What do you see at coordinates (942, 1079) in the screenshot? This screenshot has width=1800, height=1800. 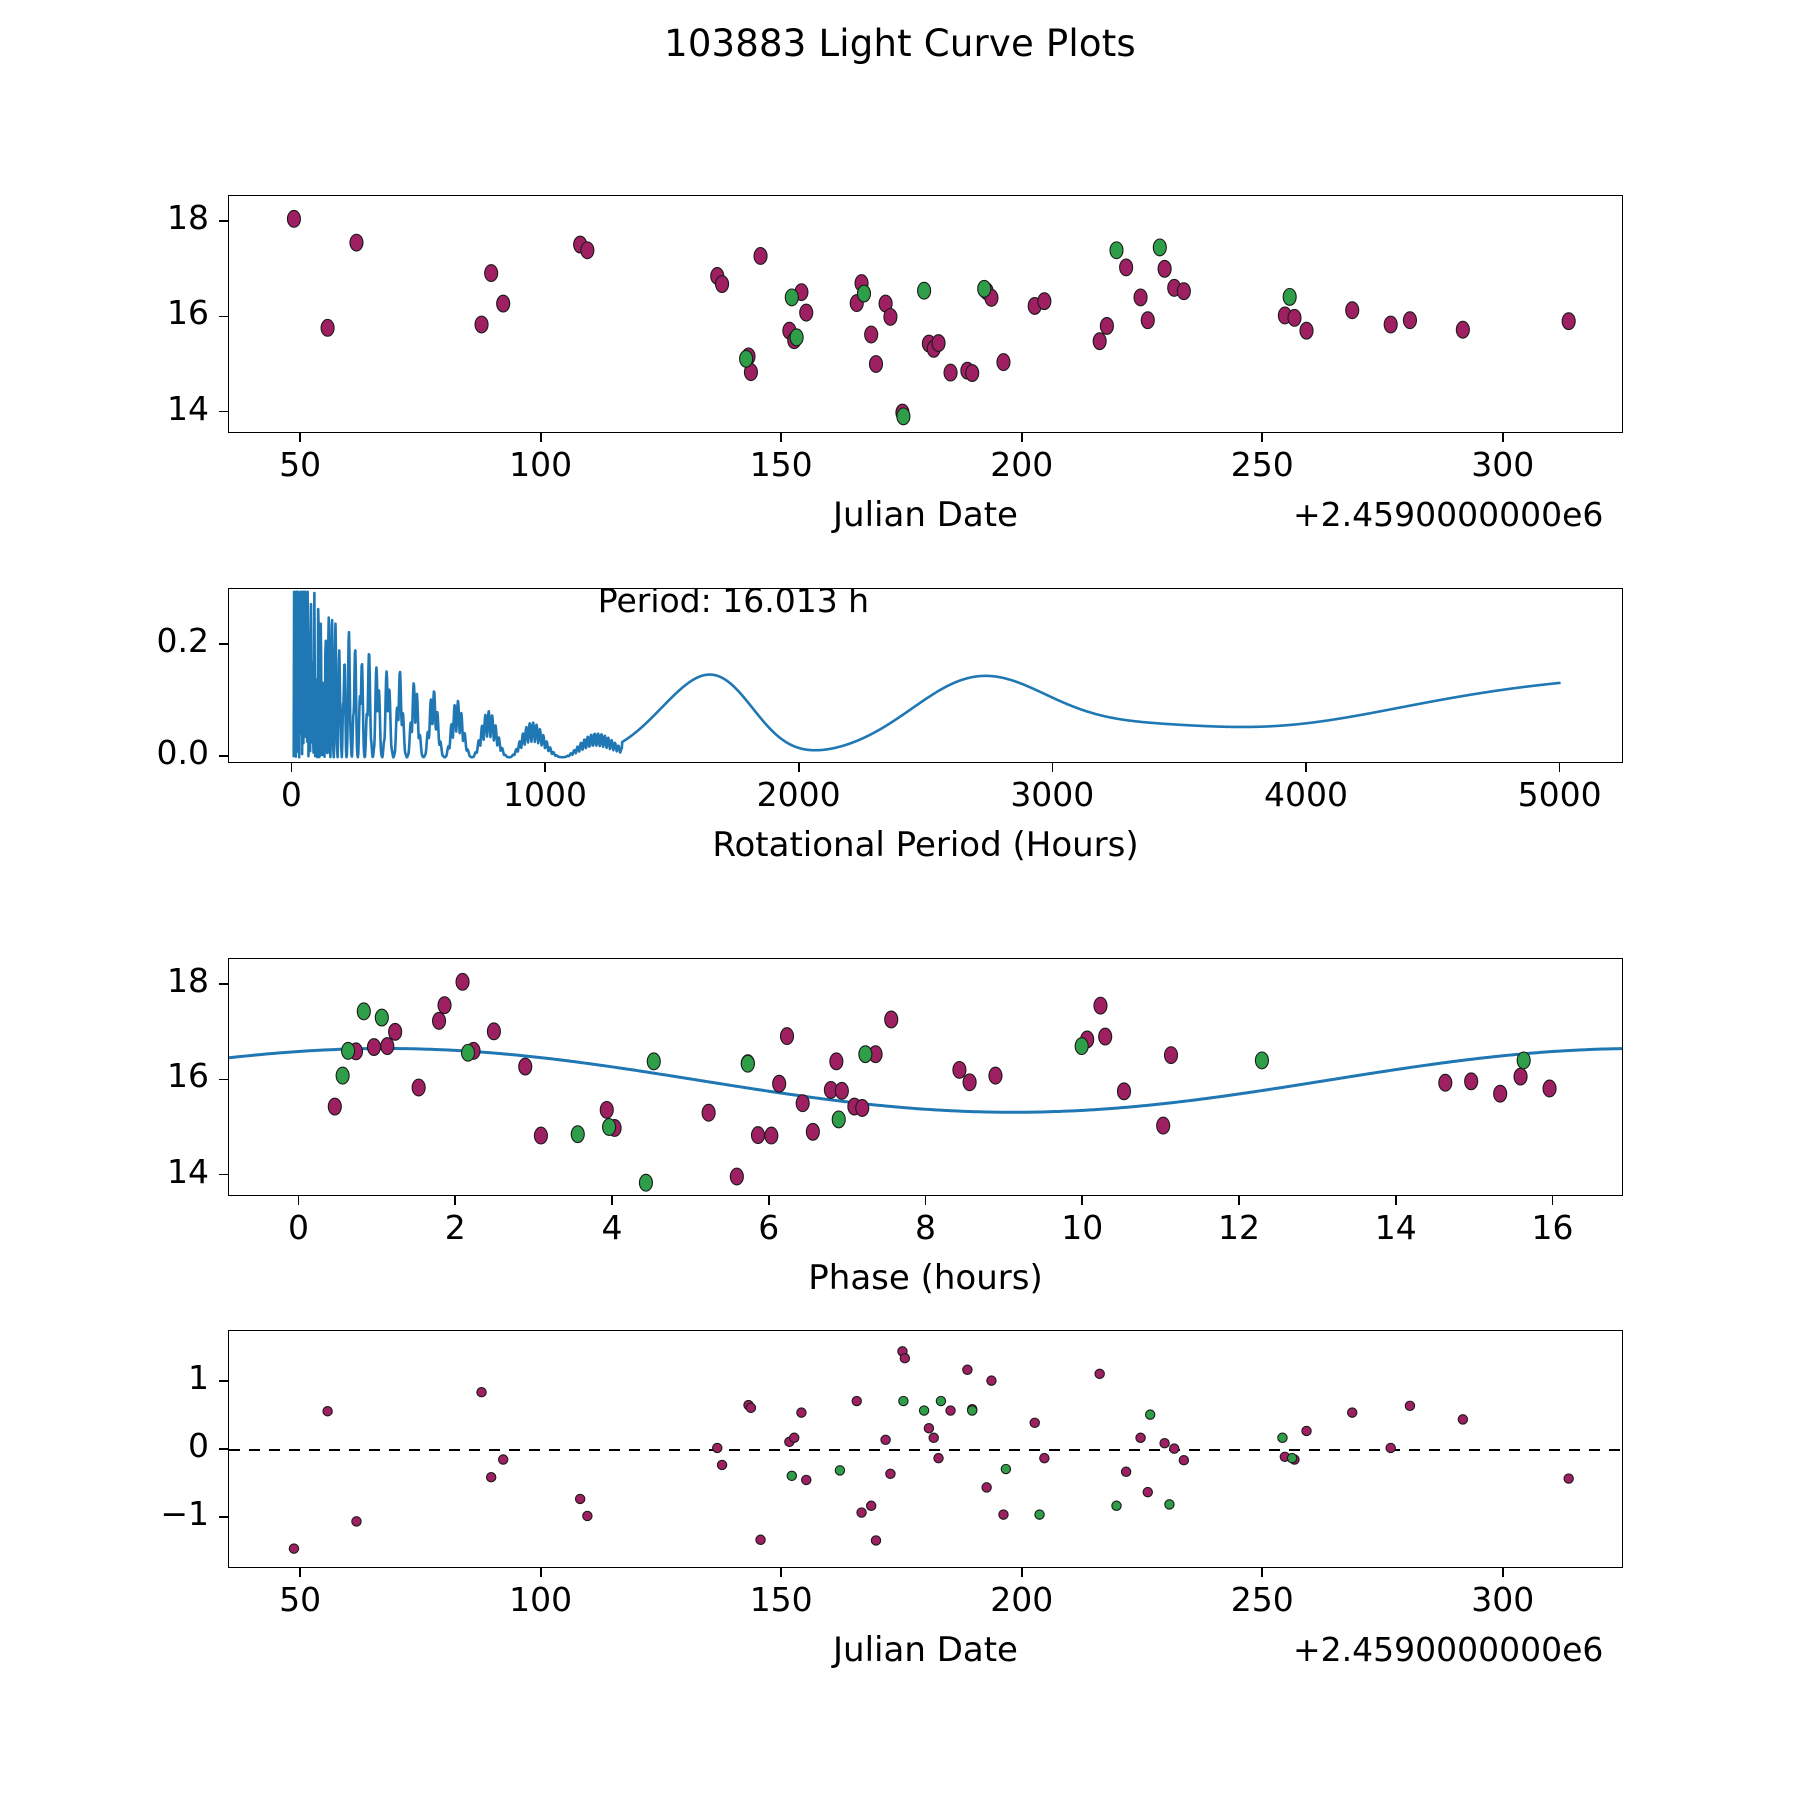 I see `data-series-magenta-band` at bounding box center [942, 1079].